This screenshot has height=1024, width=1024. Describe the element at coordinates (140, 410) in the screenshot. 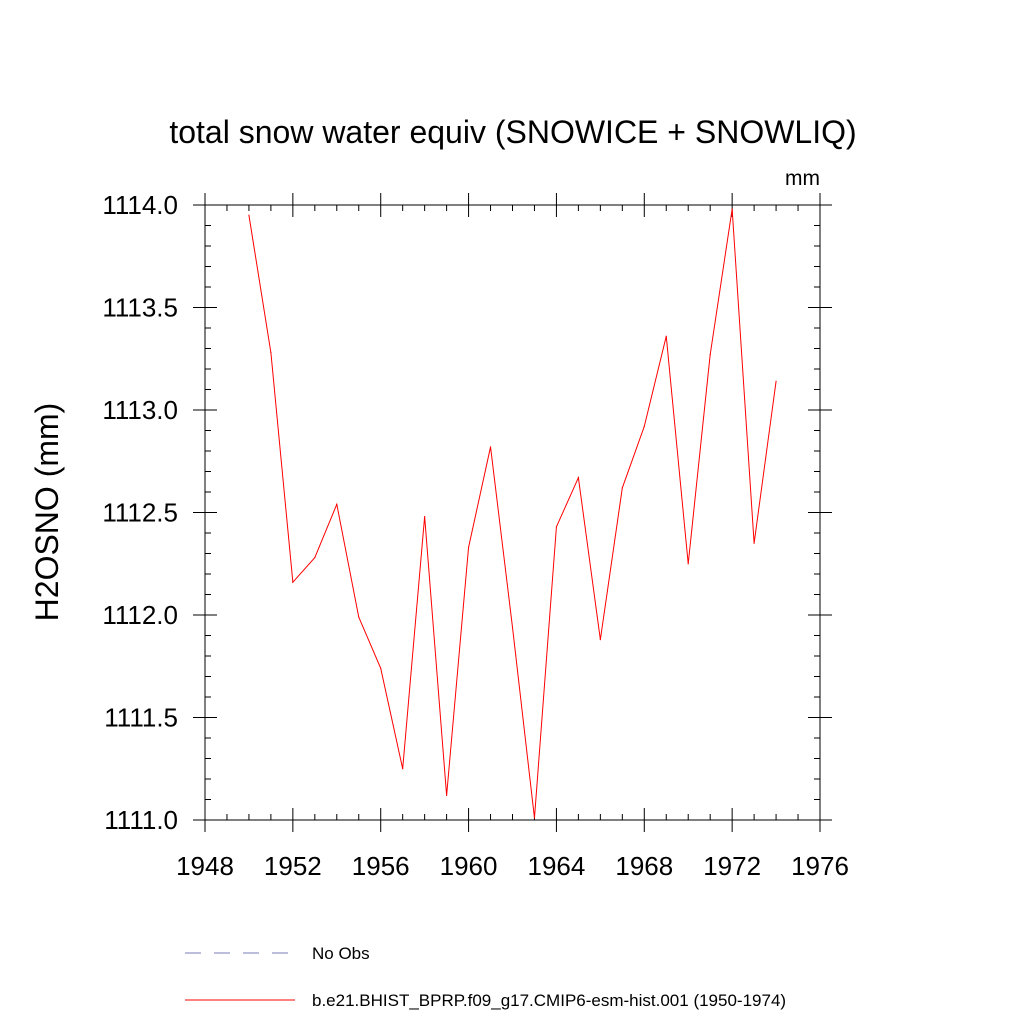

I see `y-tick-label: 1113.0` at that location.